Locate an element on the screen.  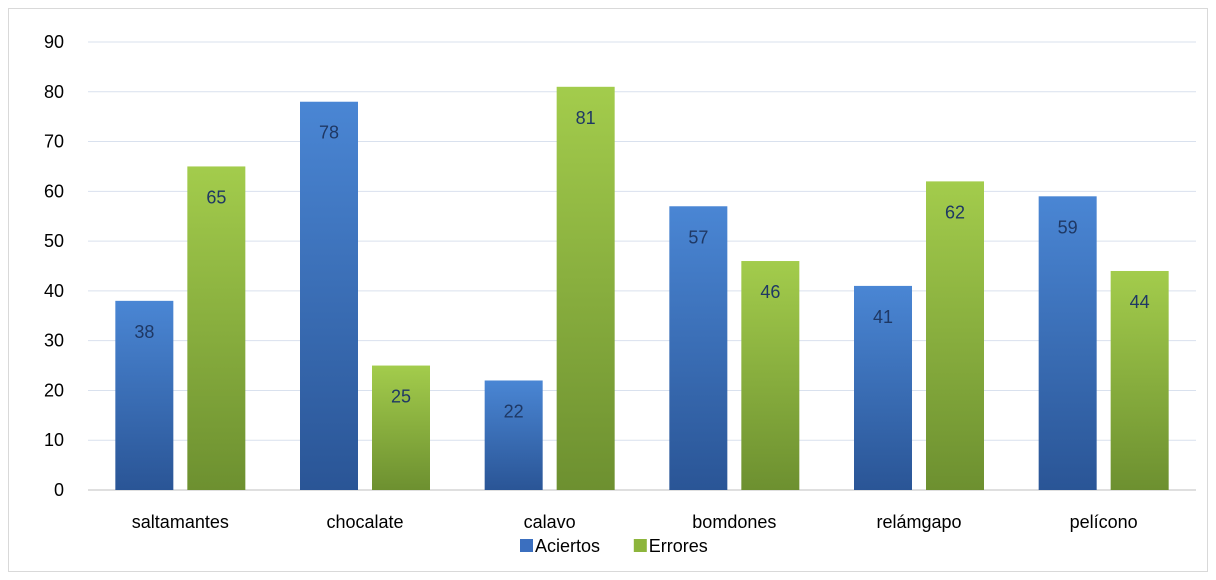
category-label: pelícono is located at coordinates (1104, 522).